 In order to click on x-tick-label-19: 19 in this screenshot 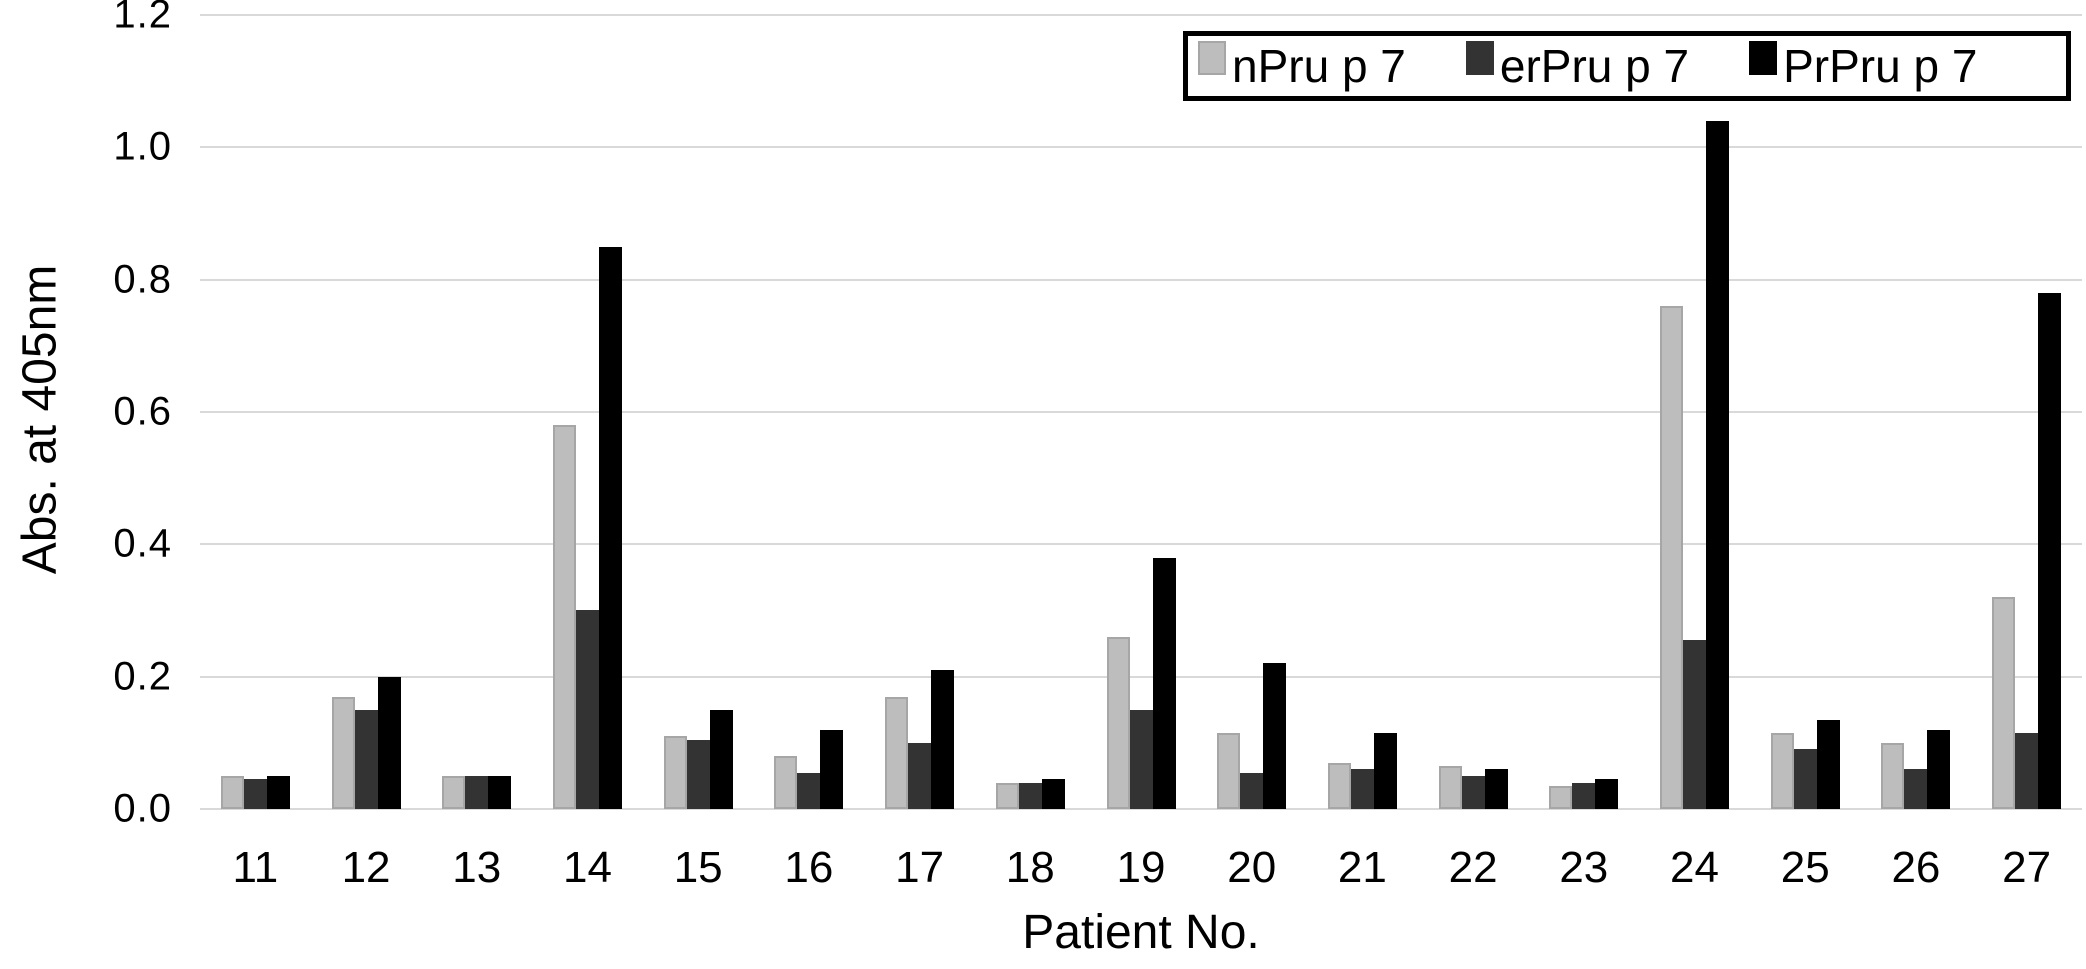, I will do `click(1141, 867)`.